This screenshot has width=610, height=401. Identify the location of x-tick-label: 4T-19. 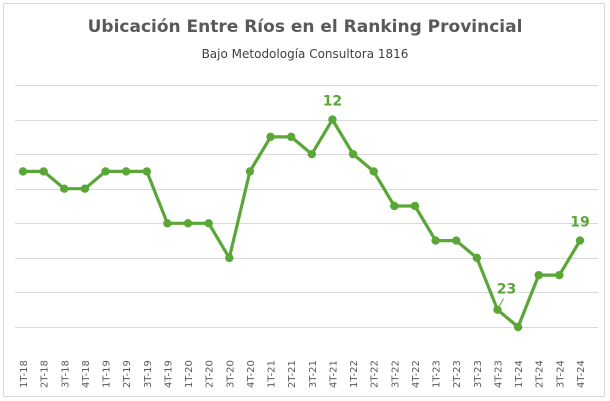
(168, 374).